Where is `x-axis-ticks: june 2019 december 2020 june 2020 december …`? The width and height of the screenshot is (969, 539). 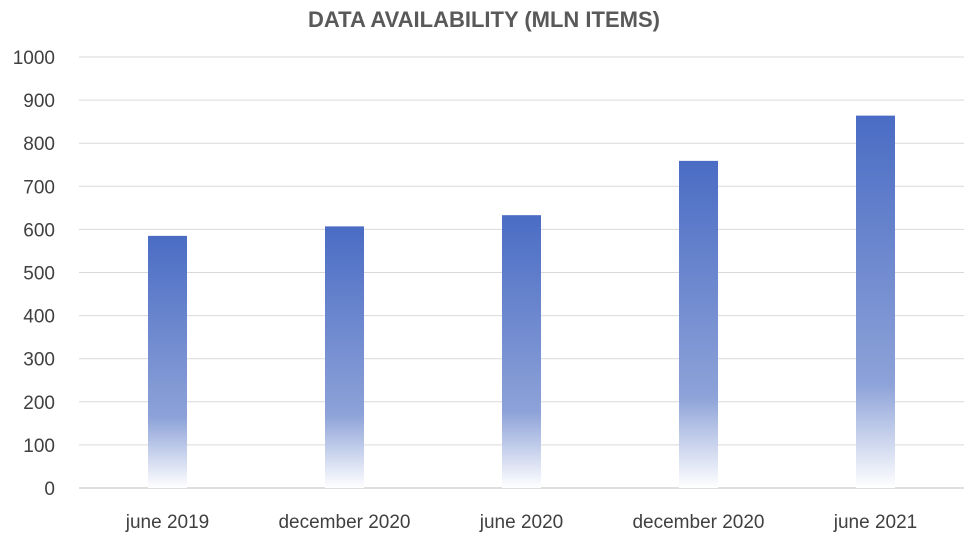
x-axis-ticks: june 2019 december 2020 june 2020 december … is located at coordinates (521, 522).